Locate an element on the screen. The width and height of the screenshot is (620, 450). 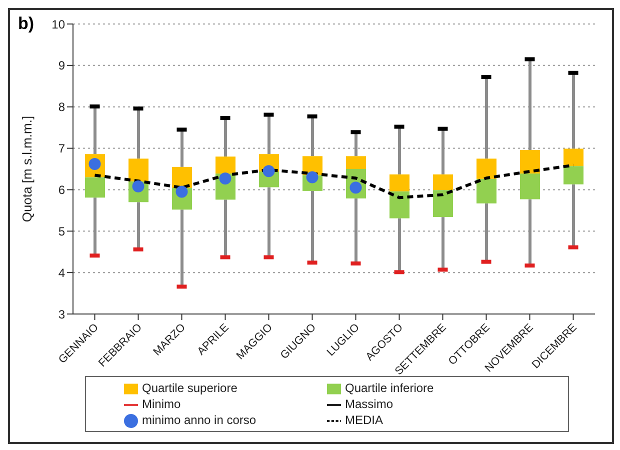
y-tick-label: 4 is located at coordinates (62, 273).